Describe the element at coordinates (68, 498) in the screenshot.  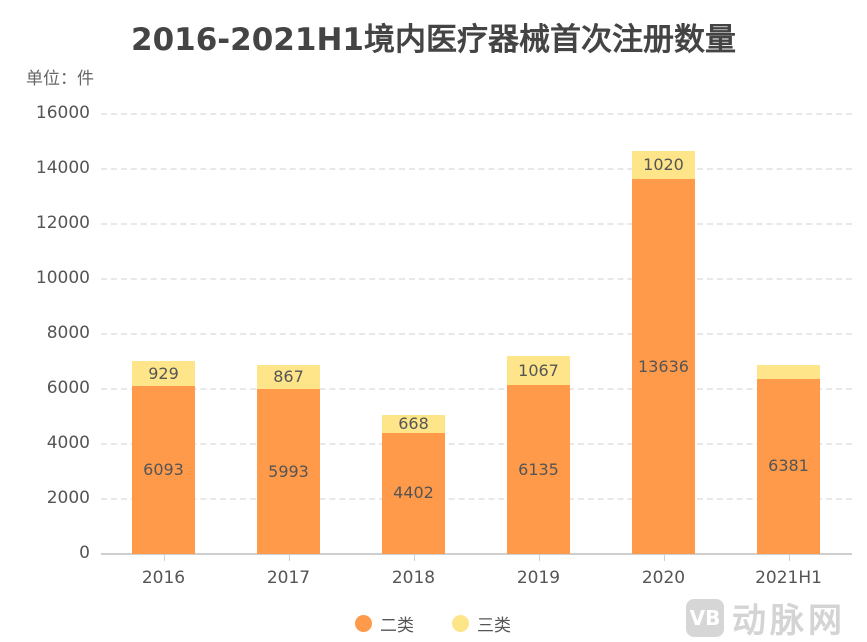
I see `y-tick-label: 2000` at that location.